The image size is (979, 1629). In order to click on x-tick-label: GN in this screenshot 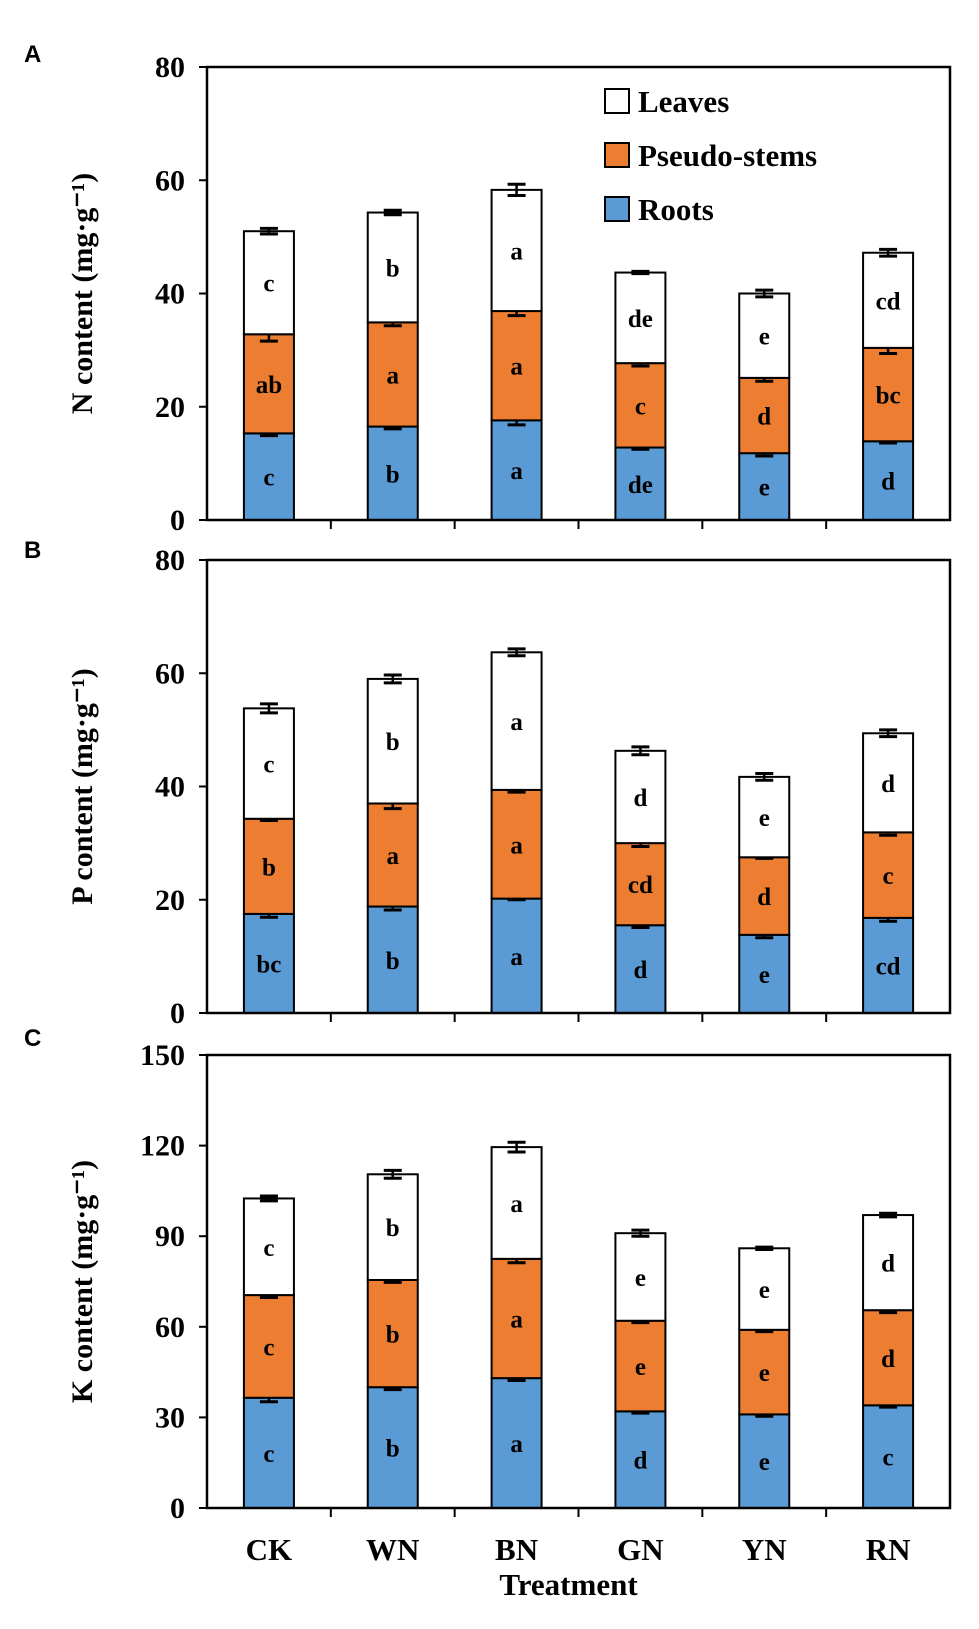, I will do `click(640, 1549)`.